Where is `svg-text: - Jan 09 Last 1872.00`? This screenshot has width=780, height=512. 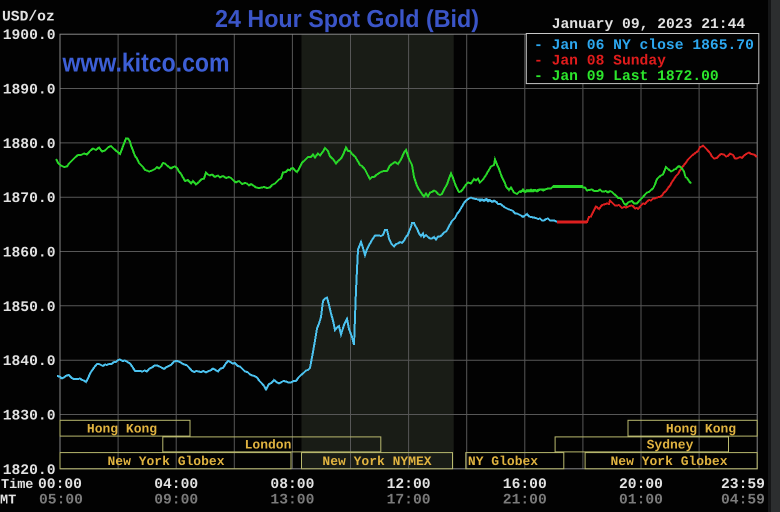 svg-text: - Jan 09 Last 1872.00 is located at coordinates (626, 77).